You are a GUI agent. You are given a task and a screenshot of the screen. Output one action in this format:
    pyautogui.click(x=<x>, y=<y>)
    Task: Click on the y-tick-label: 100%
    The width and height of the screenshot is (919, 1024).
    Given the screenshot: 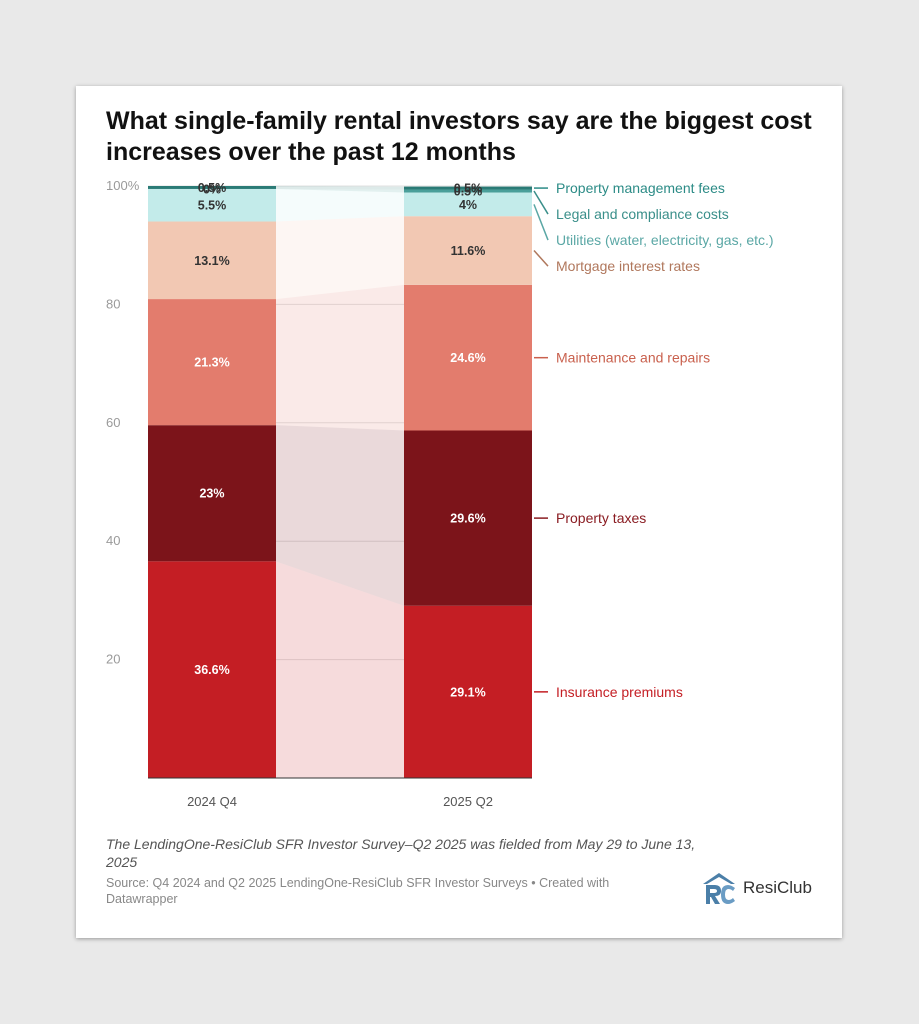 What is the action you would take?
    pyautogui.click(x=123, y=185)
    